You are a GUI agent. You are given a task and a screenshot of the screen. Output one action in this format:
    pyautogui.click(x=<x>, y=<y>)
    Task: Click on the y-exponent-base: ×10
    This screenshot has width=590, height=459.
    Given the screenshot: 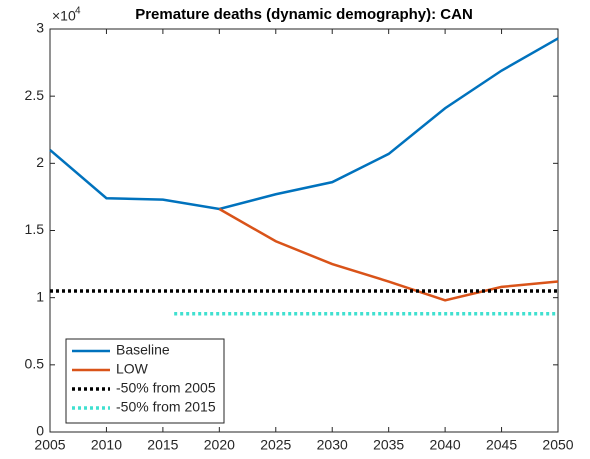 What is the action you would take?
    pyautogui.click(x=64, y=16)
    